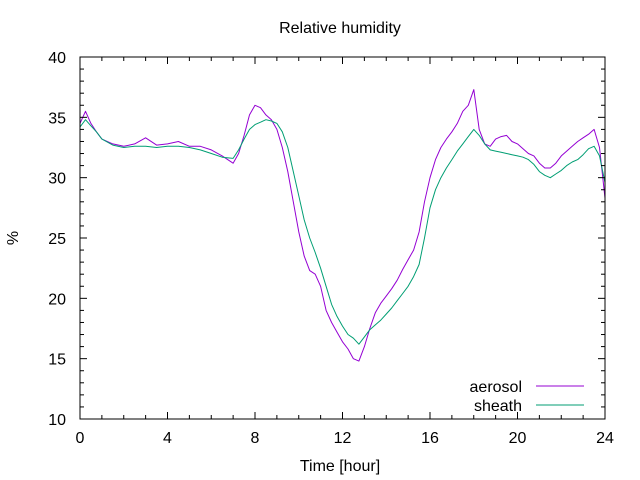 The width and height of the screenshot is (640, 480). Describe the element at coordinates (340, 466) in the screenshot. I see `x-axis-label: Time [hour]` at that location.